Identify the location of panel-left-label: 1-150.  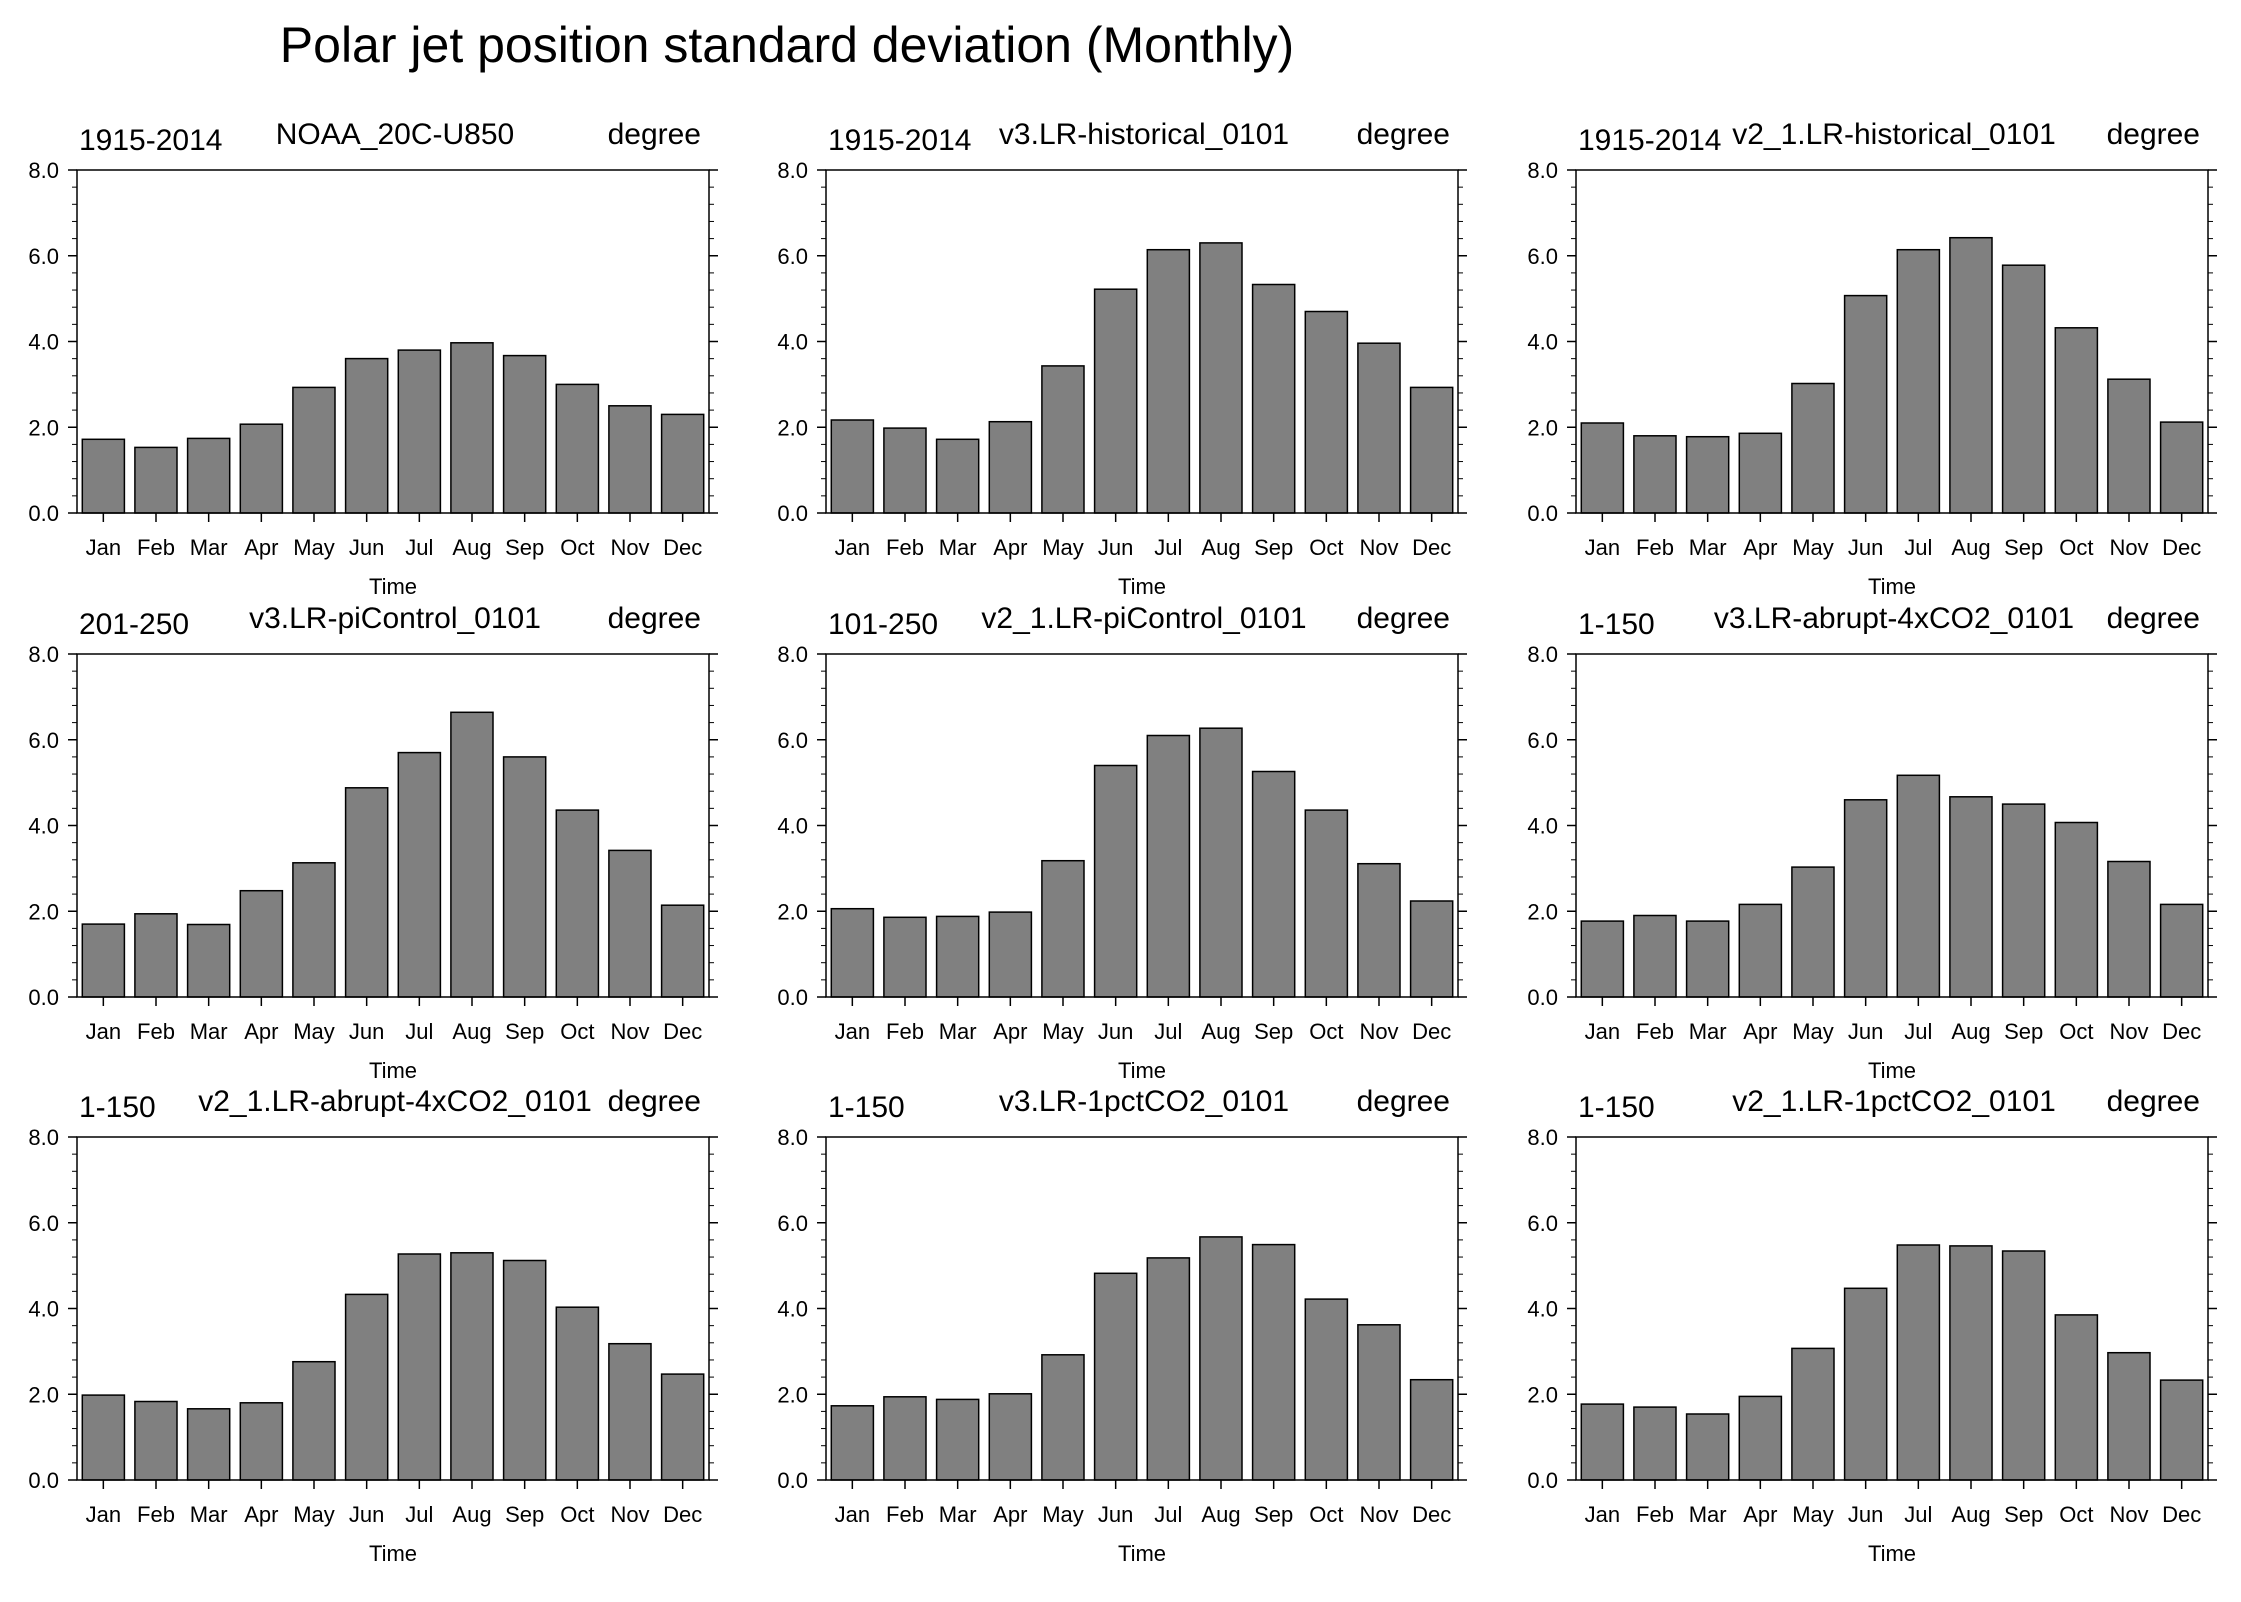
(117, 1107).